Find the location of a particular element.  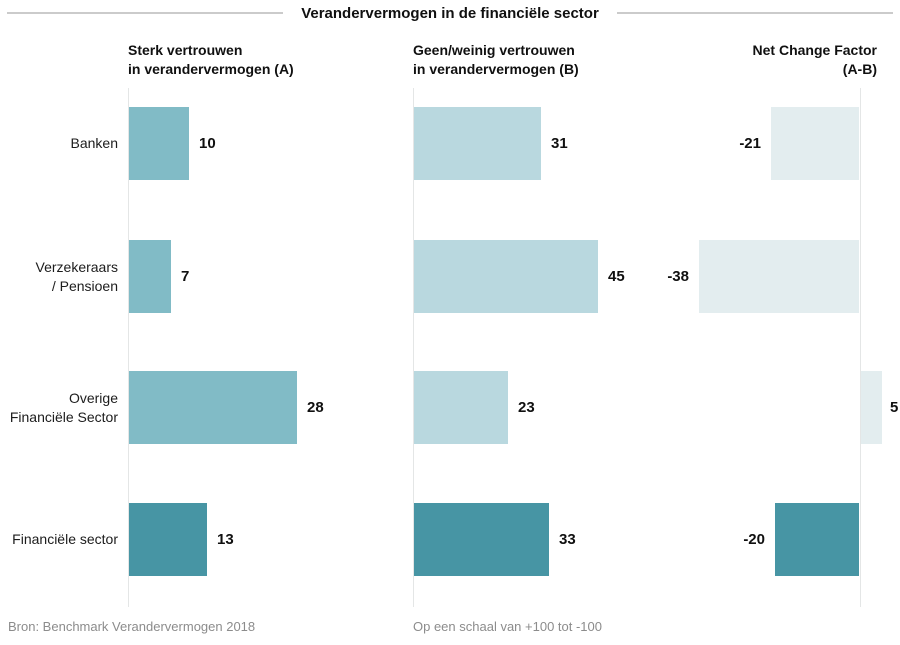

value-label-b-row1: 31 is located at coordinates (559, 143).